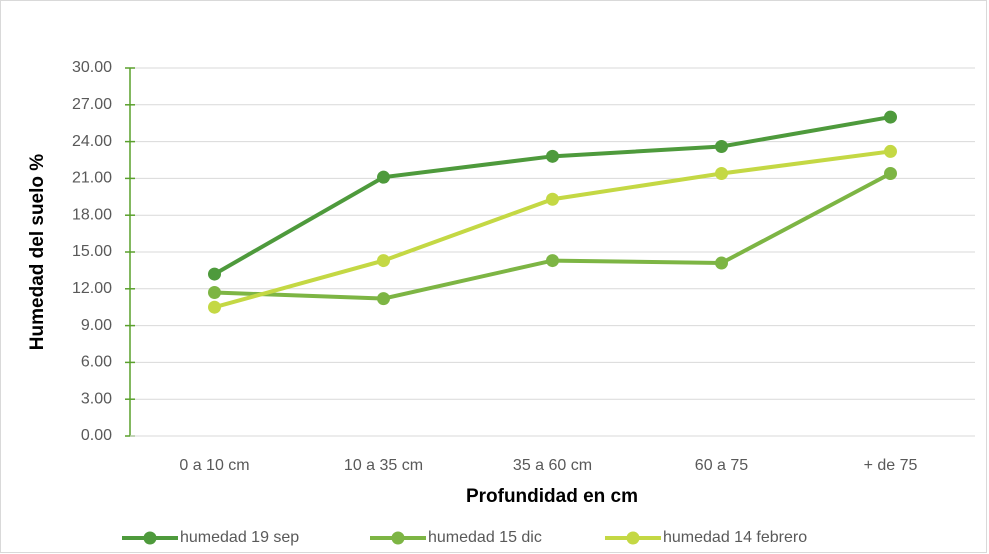  What do you see at coordinates (96, 362) in the screenshot?
I see `y-tick-label: 6.00` at bounding box center [96, 362].